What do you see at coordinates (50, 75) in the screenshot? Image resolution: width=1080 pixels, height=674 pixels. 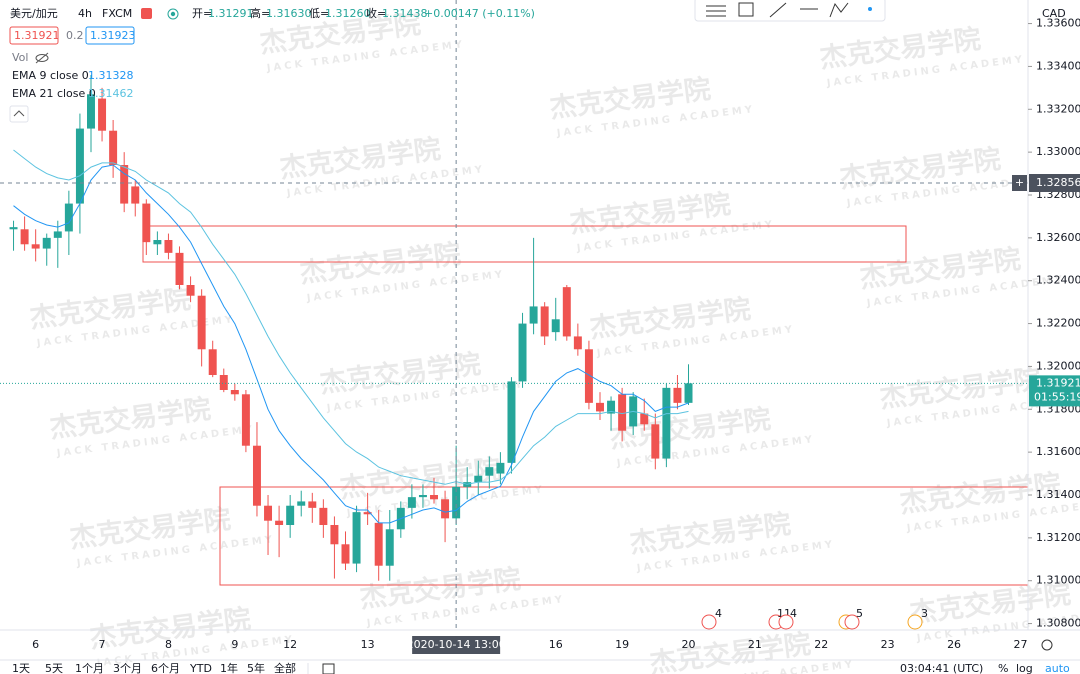 I see `legend-label: EMA 9 close 0` at bounding box center [50, 75].